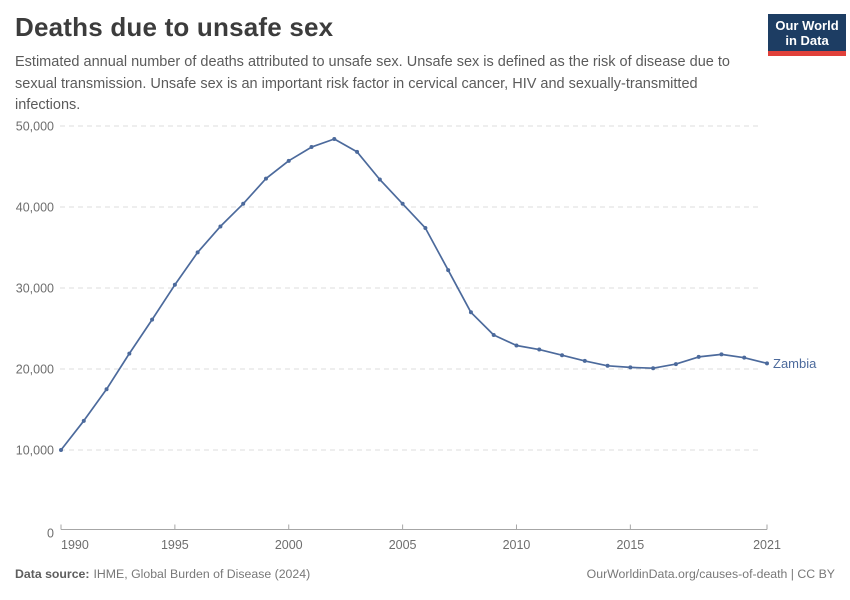 The height and width of the screenshot is (600, 850). Describe the element at coordinates (174, 27) in the screenshot. I see `page-title: Deaths due to unsafe sex` at that location.